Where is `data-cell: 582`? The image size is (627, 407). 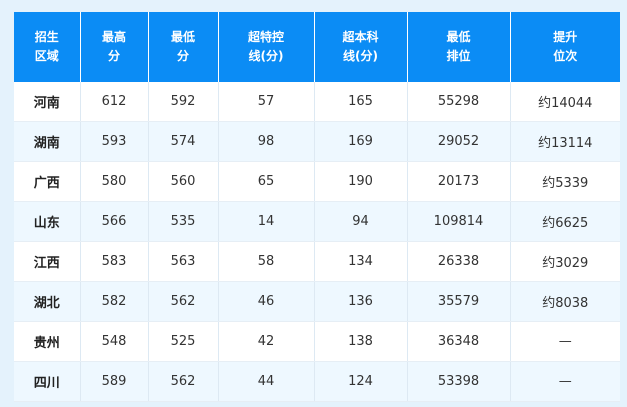 data-cell: 582 is located at coordinates (114, 301).